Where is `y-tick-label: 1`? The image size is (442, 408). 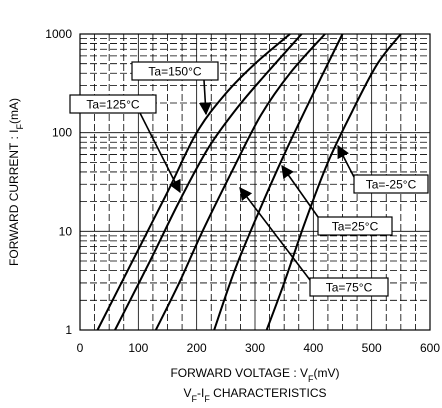
y-tick-label: 1 is located at coordinates (68, 330).